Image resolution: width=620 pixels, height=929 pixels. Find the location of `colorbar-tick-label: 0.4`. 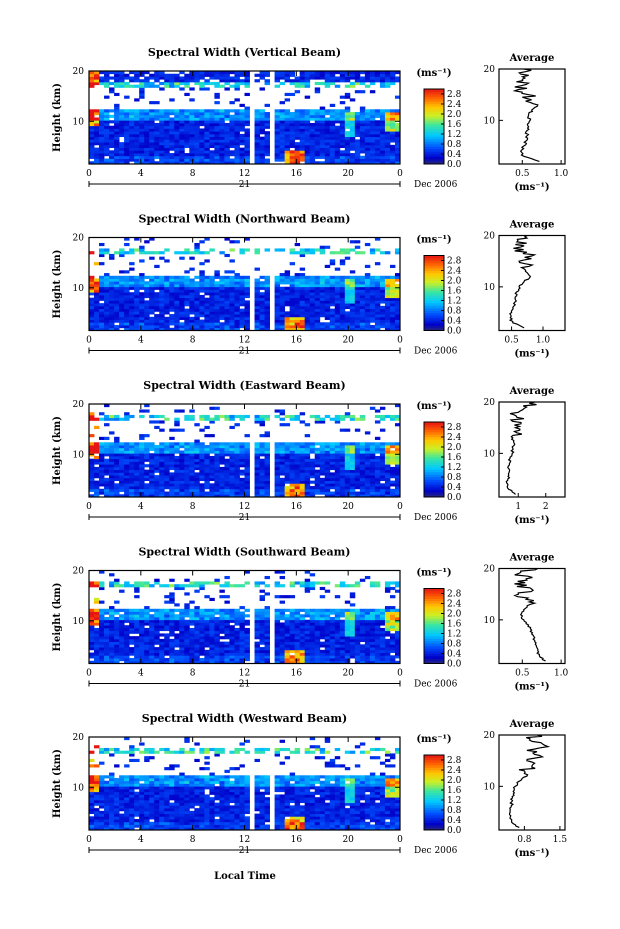

colorbar-tick-label: 0.4 is located at coordinates (454, 155).